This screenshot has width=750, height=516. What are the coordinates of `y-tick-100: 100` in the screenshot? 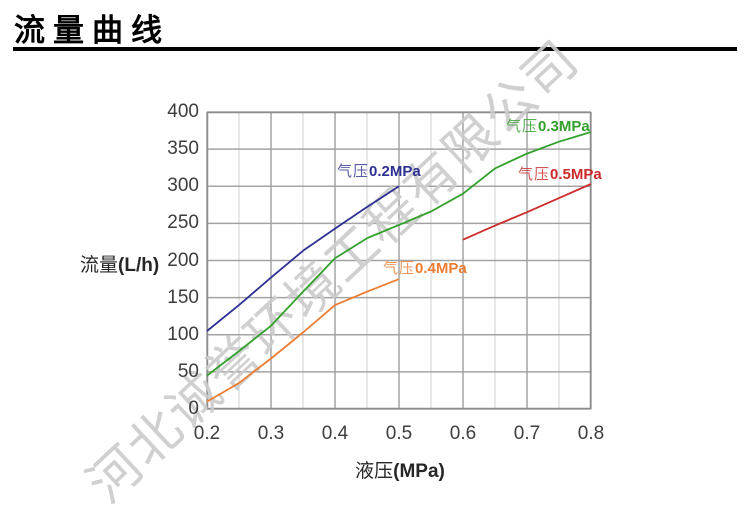 It's located at (183, 334).